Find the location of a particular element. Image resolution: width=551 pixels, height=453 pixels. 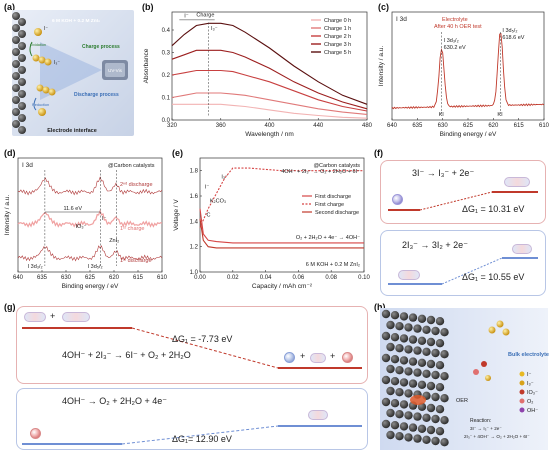

y-tick-label: 0.0 is located at coordinates (166, 121).